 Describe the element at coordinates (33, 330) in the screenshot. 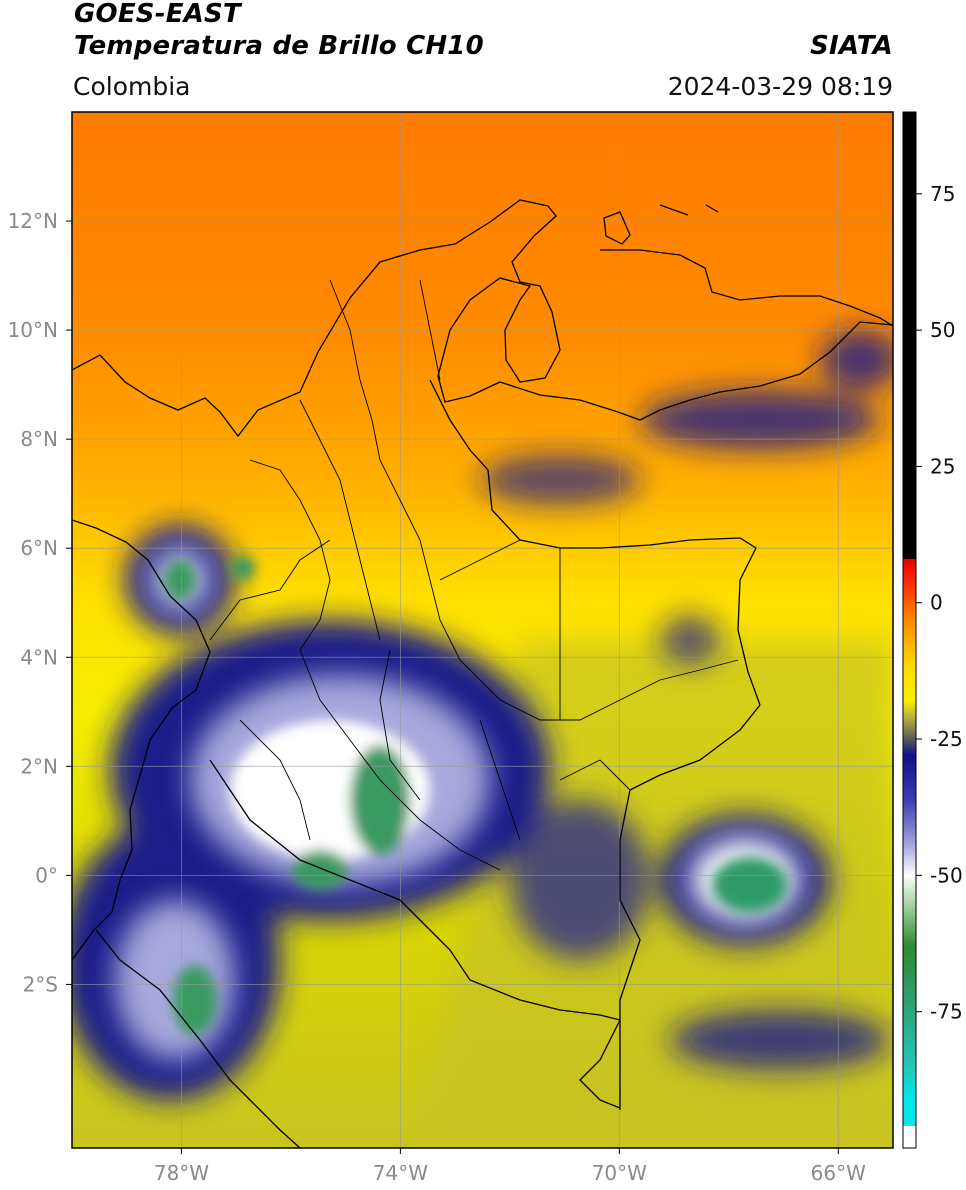

I see `y-tick-label: 10°N` at that location.